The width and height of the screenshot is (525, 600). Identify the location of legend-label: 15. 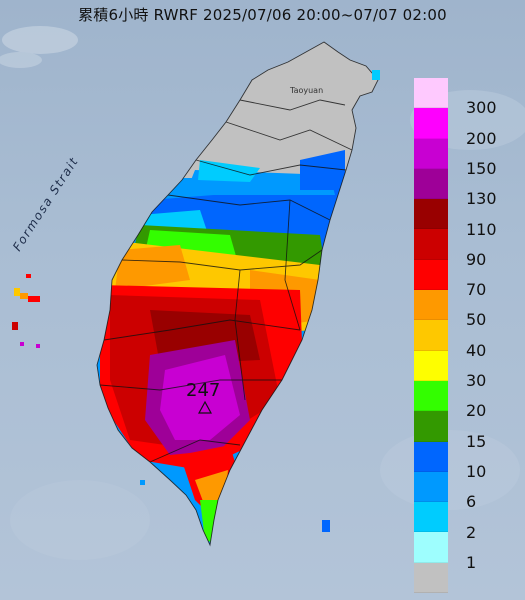
(476, 441).